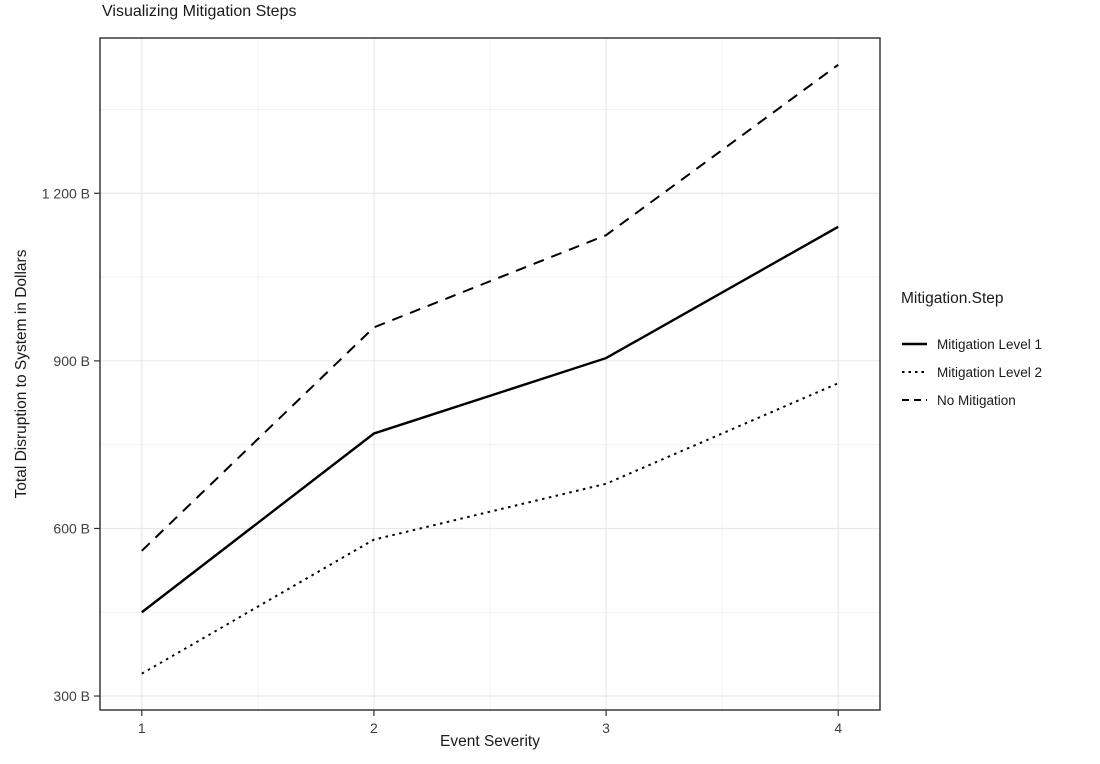 This screenshot has width=1100, height=764. Describe the element at coordinates (976, 400) in the screenshot. I see `legend-item-label: No Mitigation` at that location.